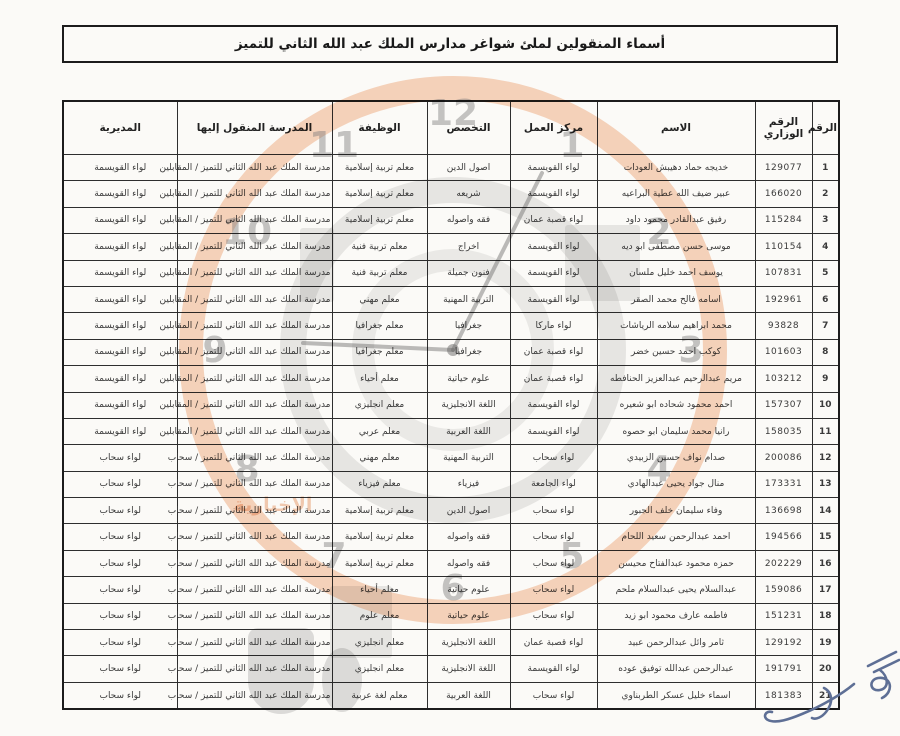 The width and height of the screenshot is (900, 736). What do you see at coordinates (783, 220) in the screenshot?
I see `cell-ministry-number: 115284` at bounding box center [783, 220].